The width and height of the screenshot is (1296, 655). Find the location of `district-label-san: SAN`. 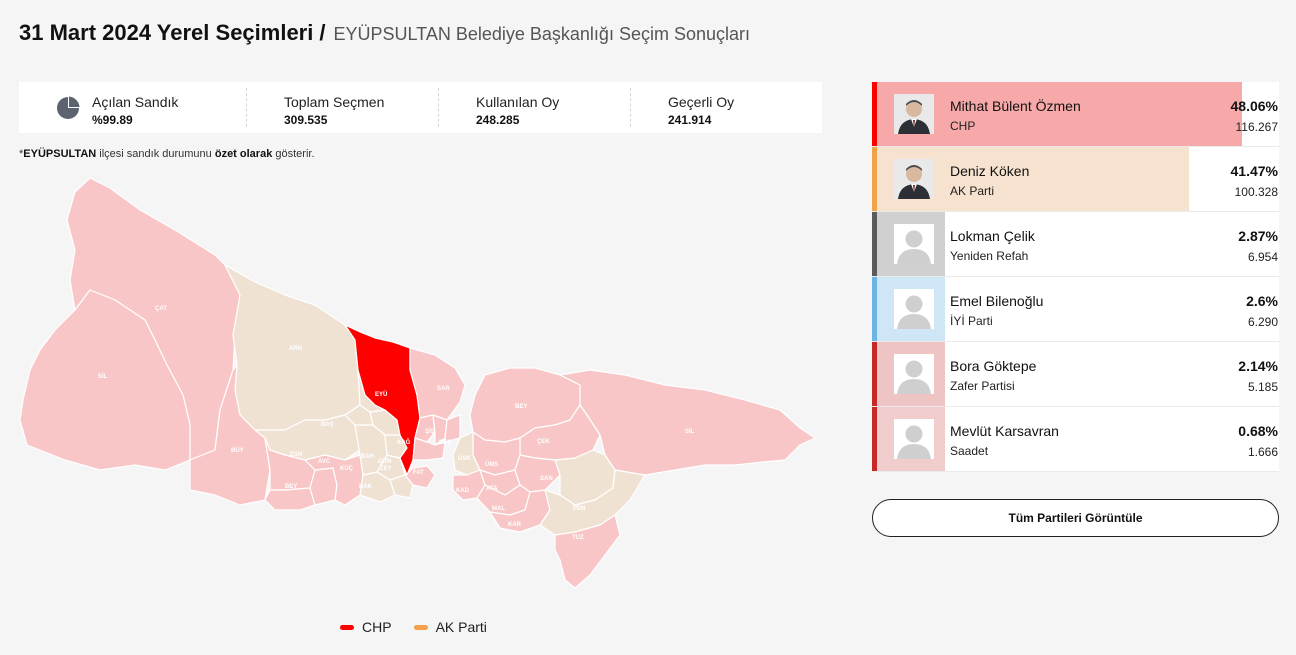

district-label-san: SAN is located at coordinates (546, 479).